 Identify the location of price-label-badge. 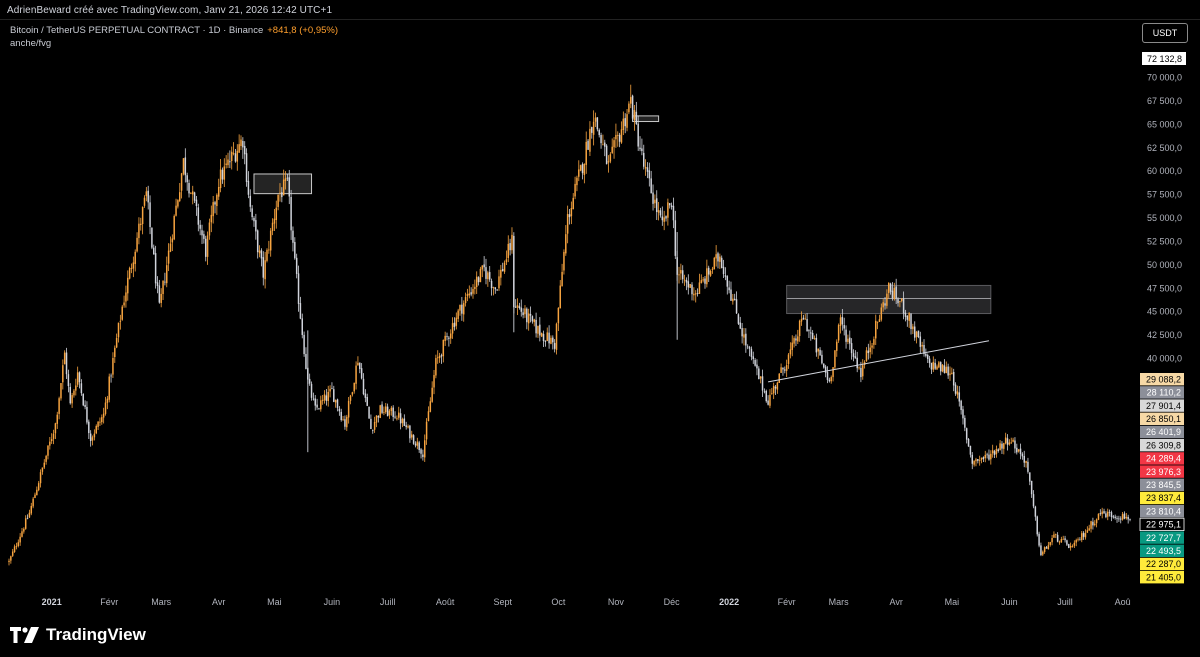
(1162, 379).